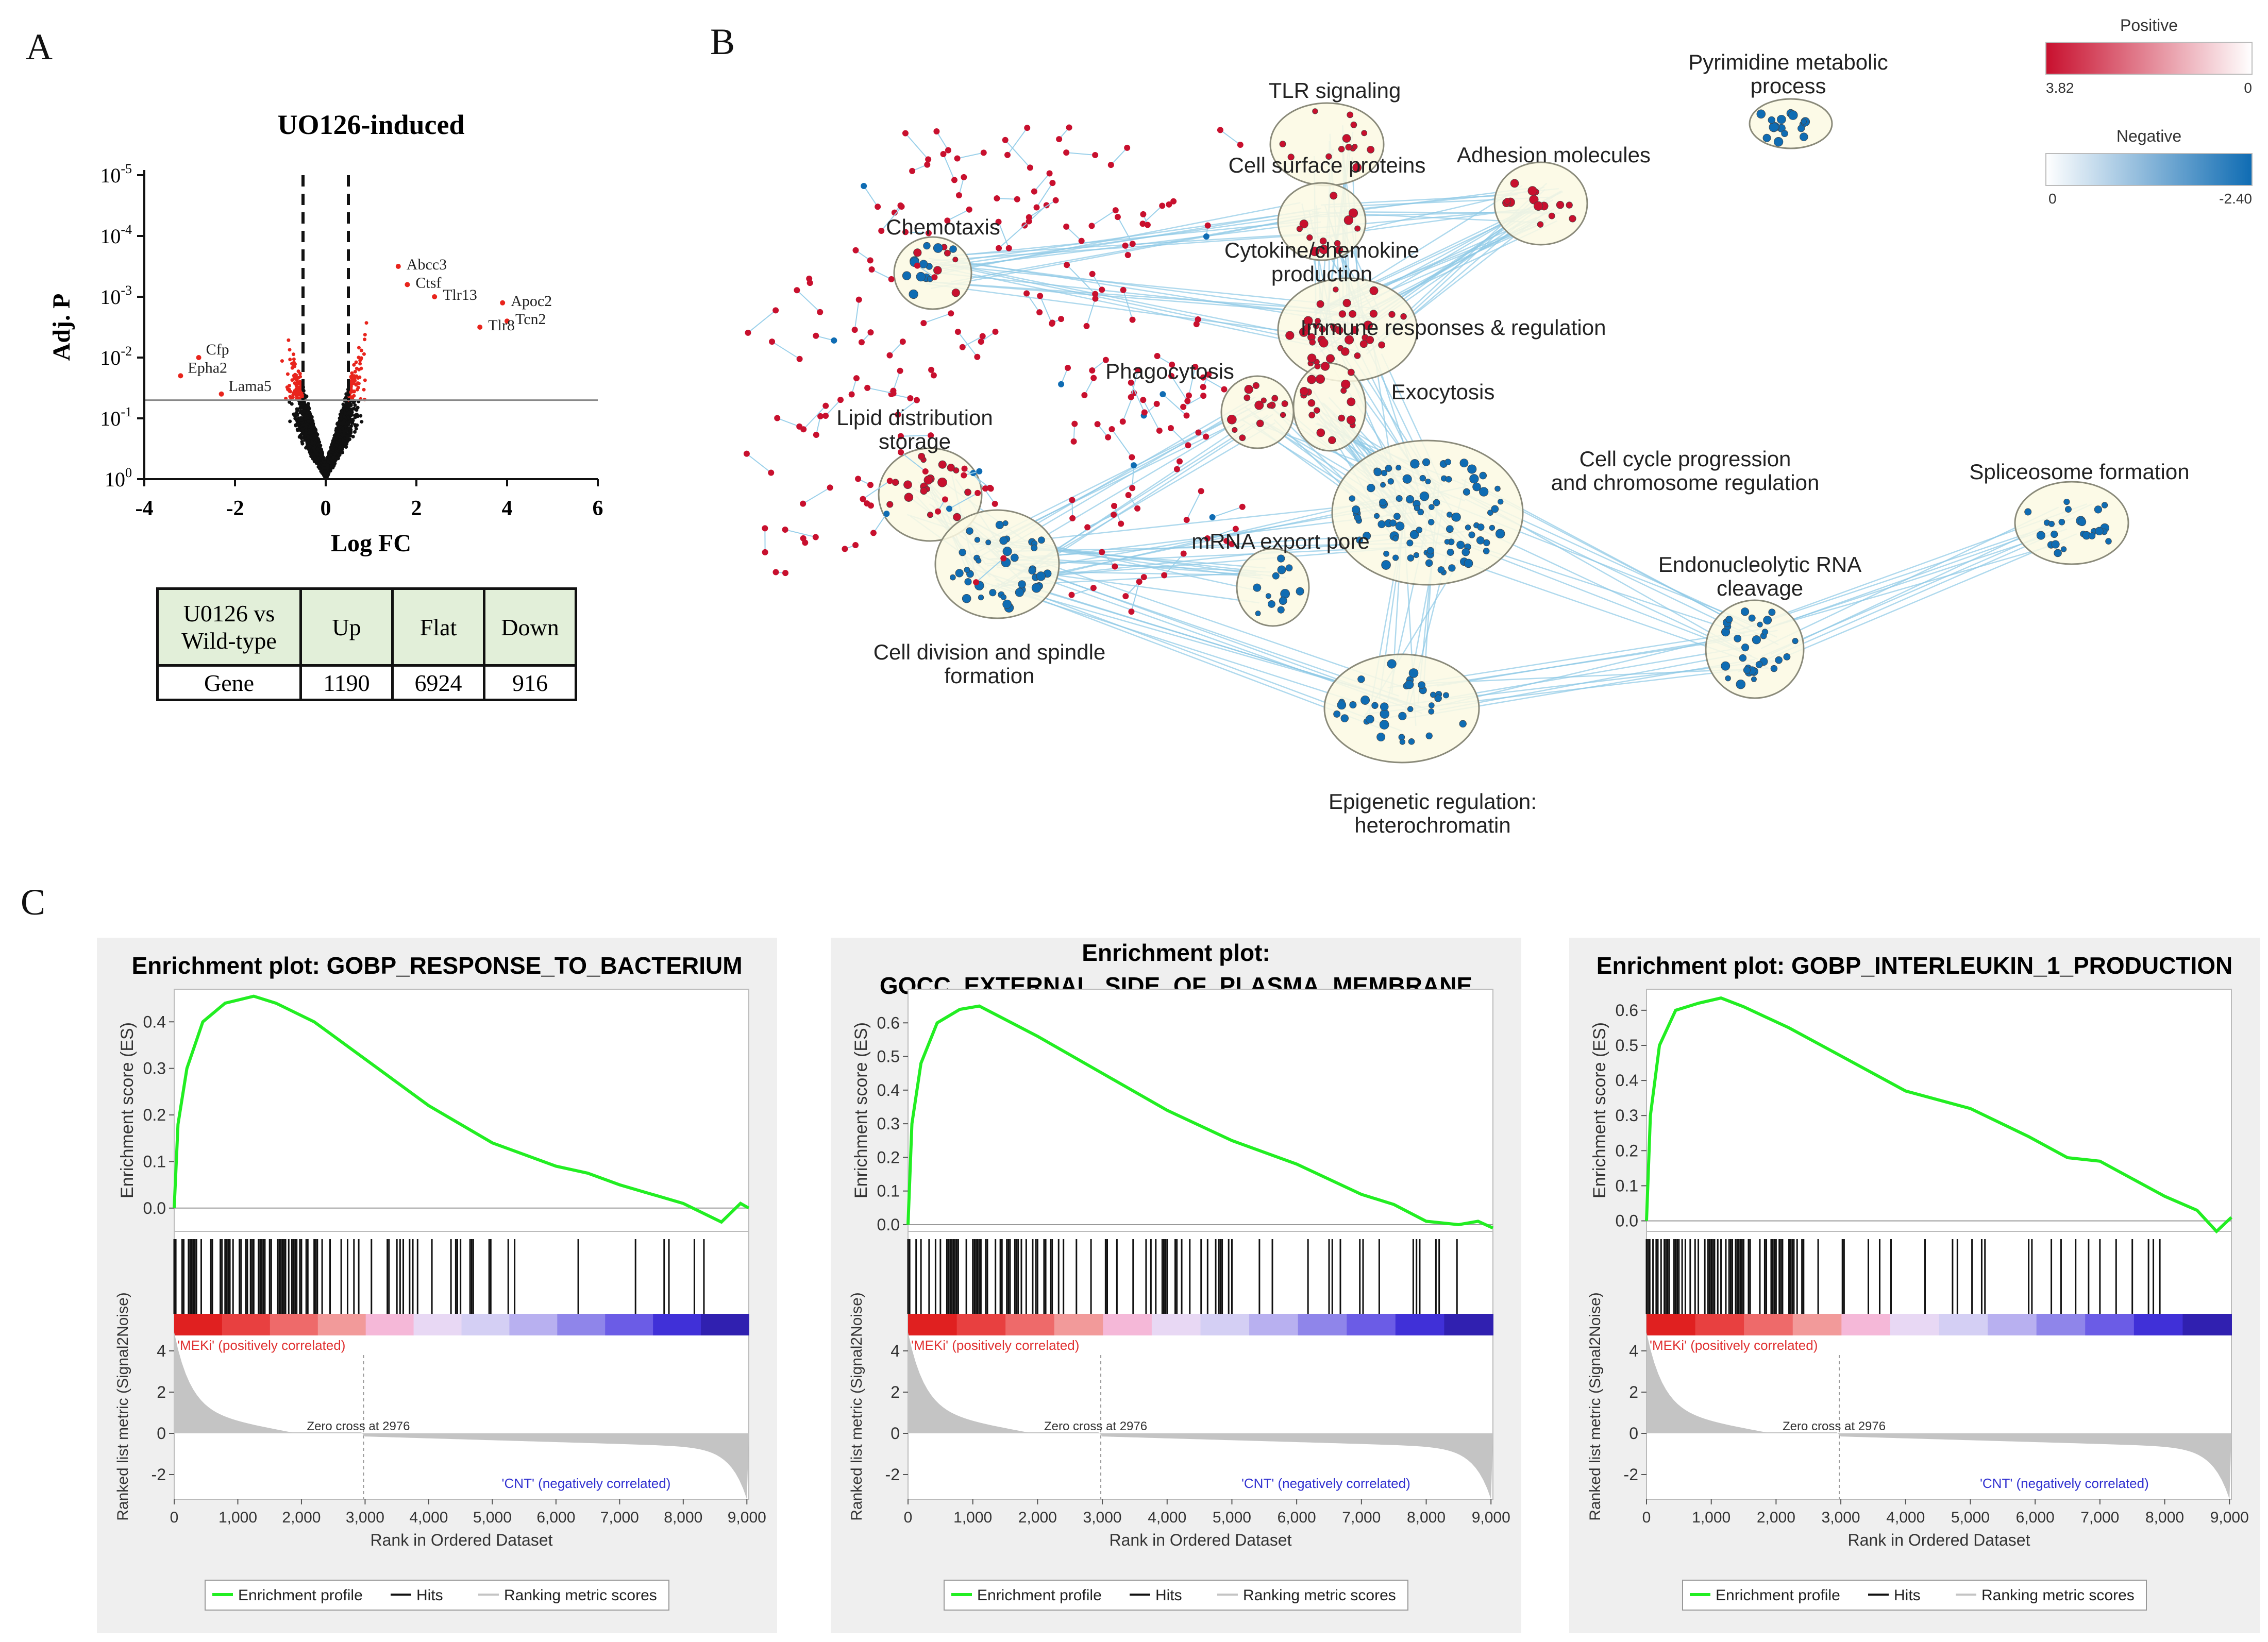 The image size is (2268, 1642). Describe the element at coordinates (888, 1191) in the screenshot. I see `es-tick-label: 0.1` at that location.